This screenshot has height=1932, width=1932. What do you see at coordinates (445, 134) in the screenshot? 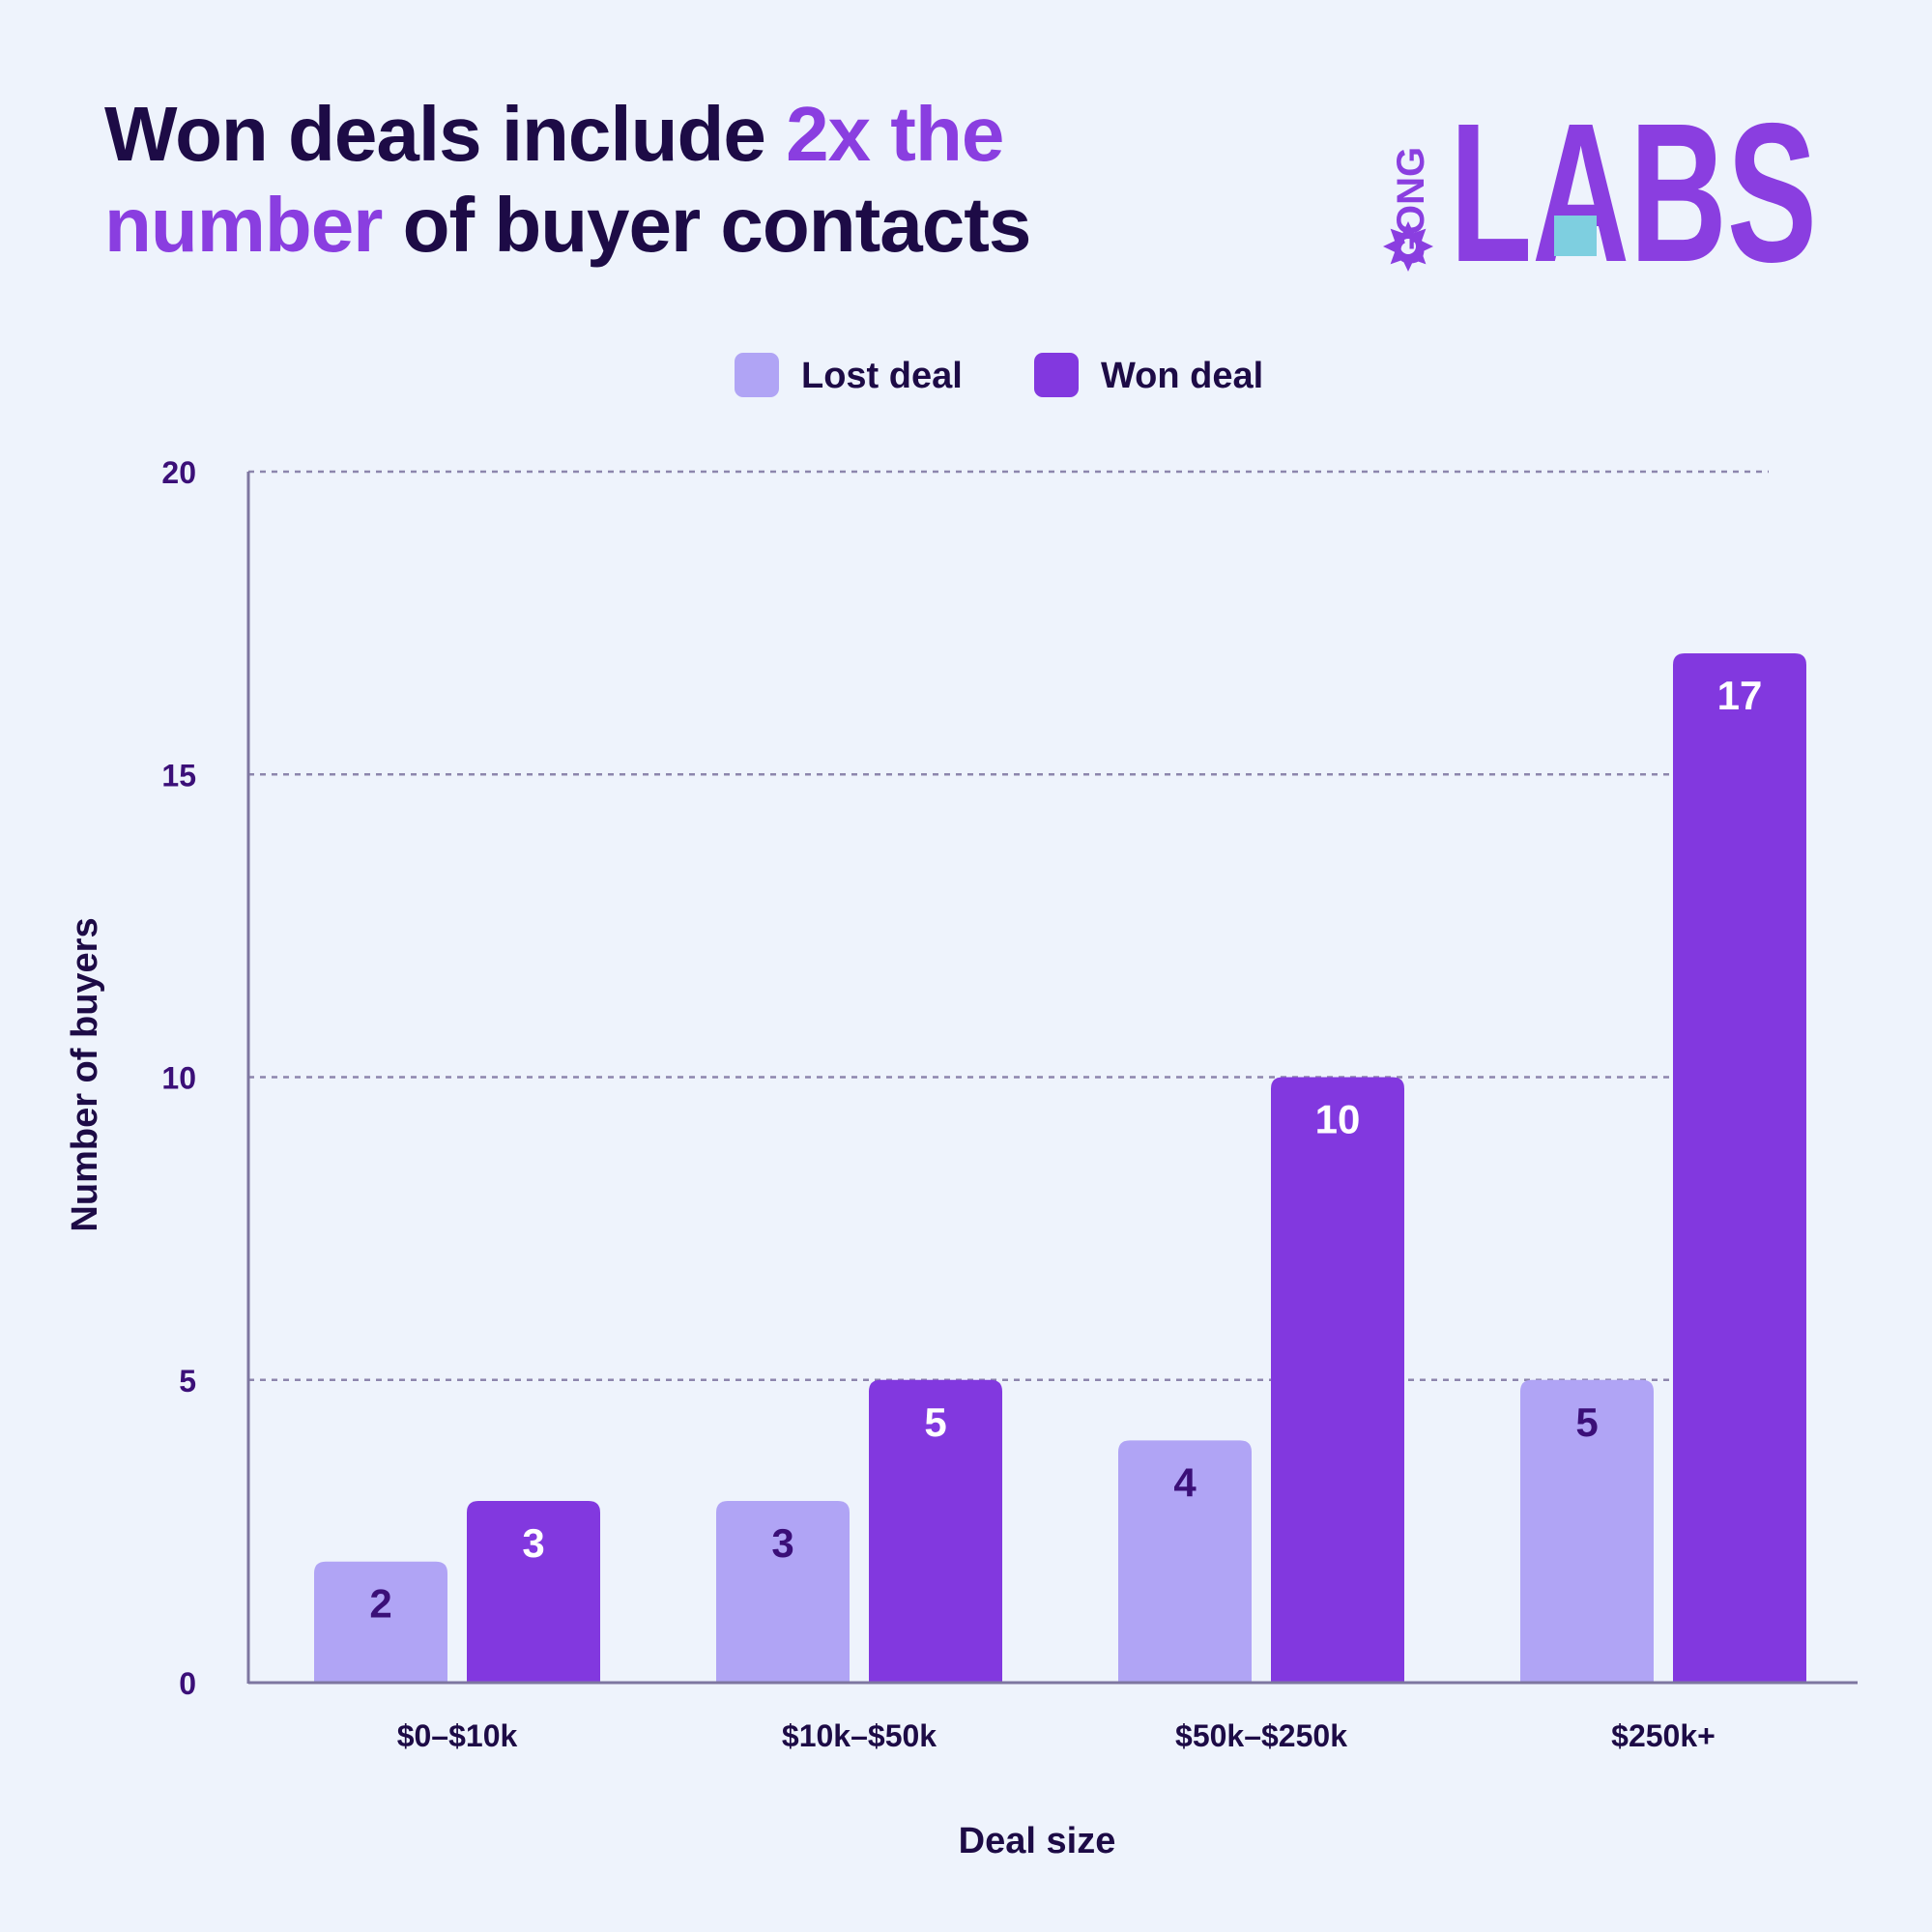
I see `title-part-1: Won deals include` at bounding box center [445, 134].